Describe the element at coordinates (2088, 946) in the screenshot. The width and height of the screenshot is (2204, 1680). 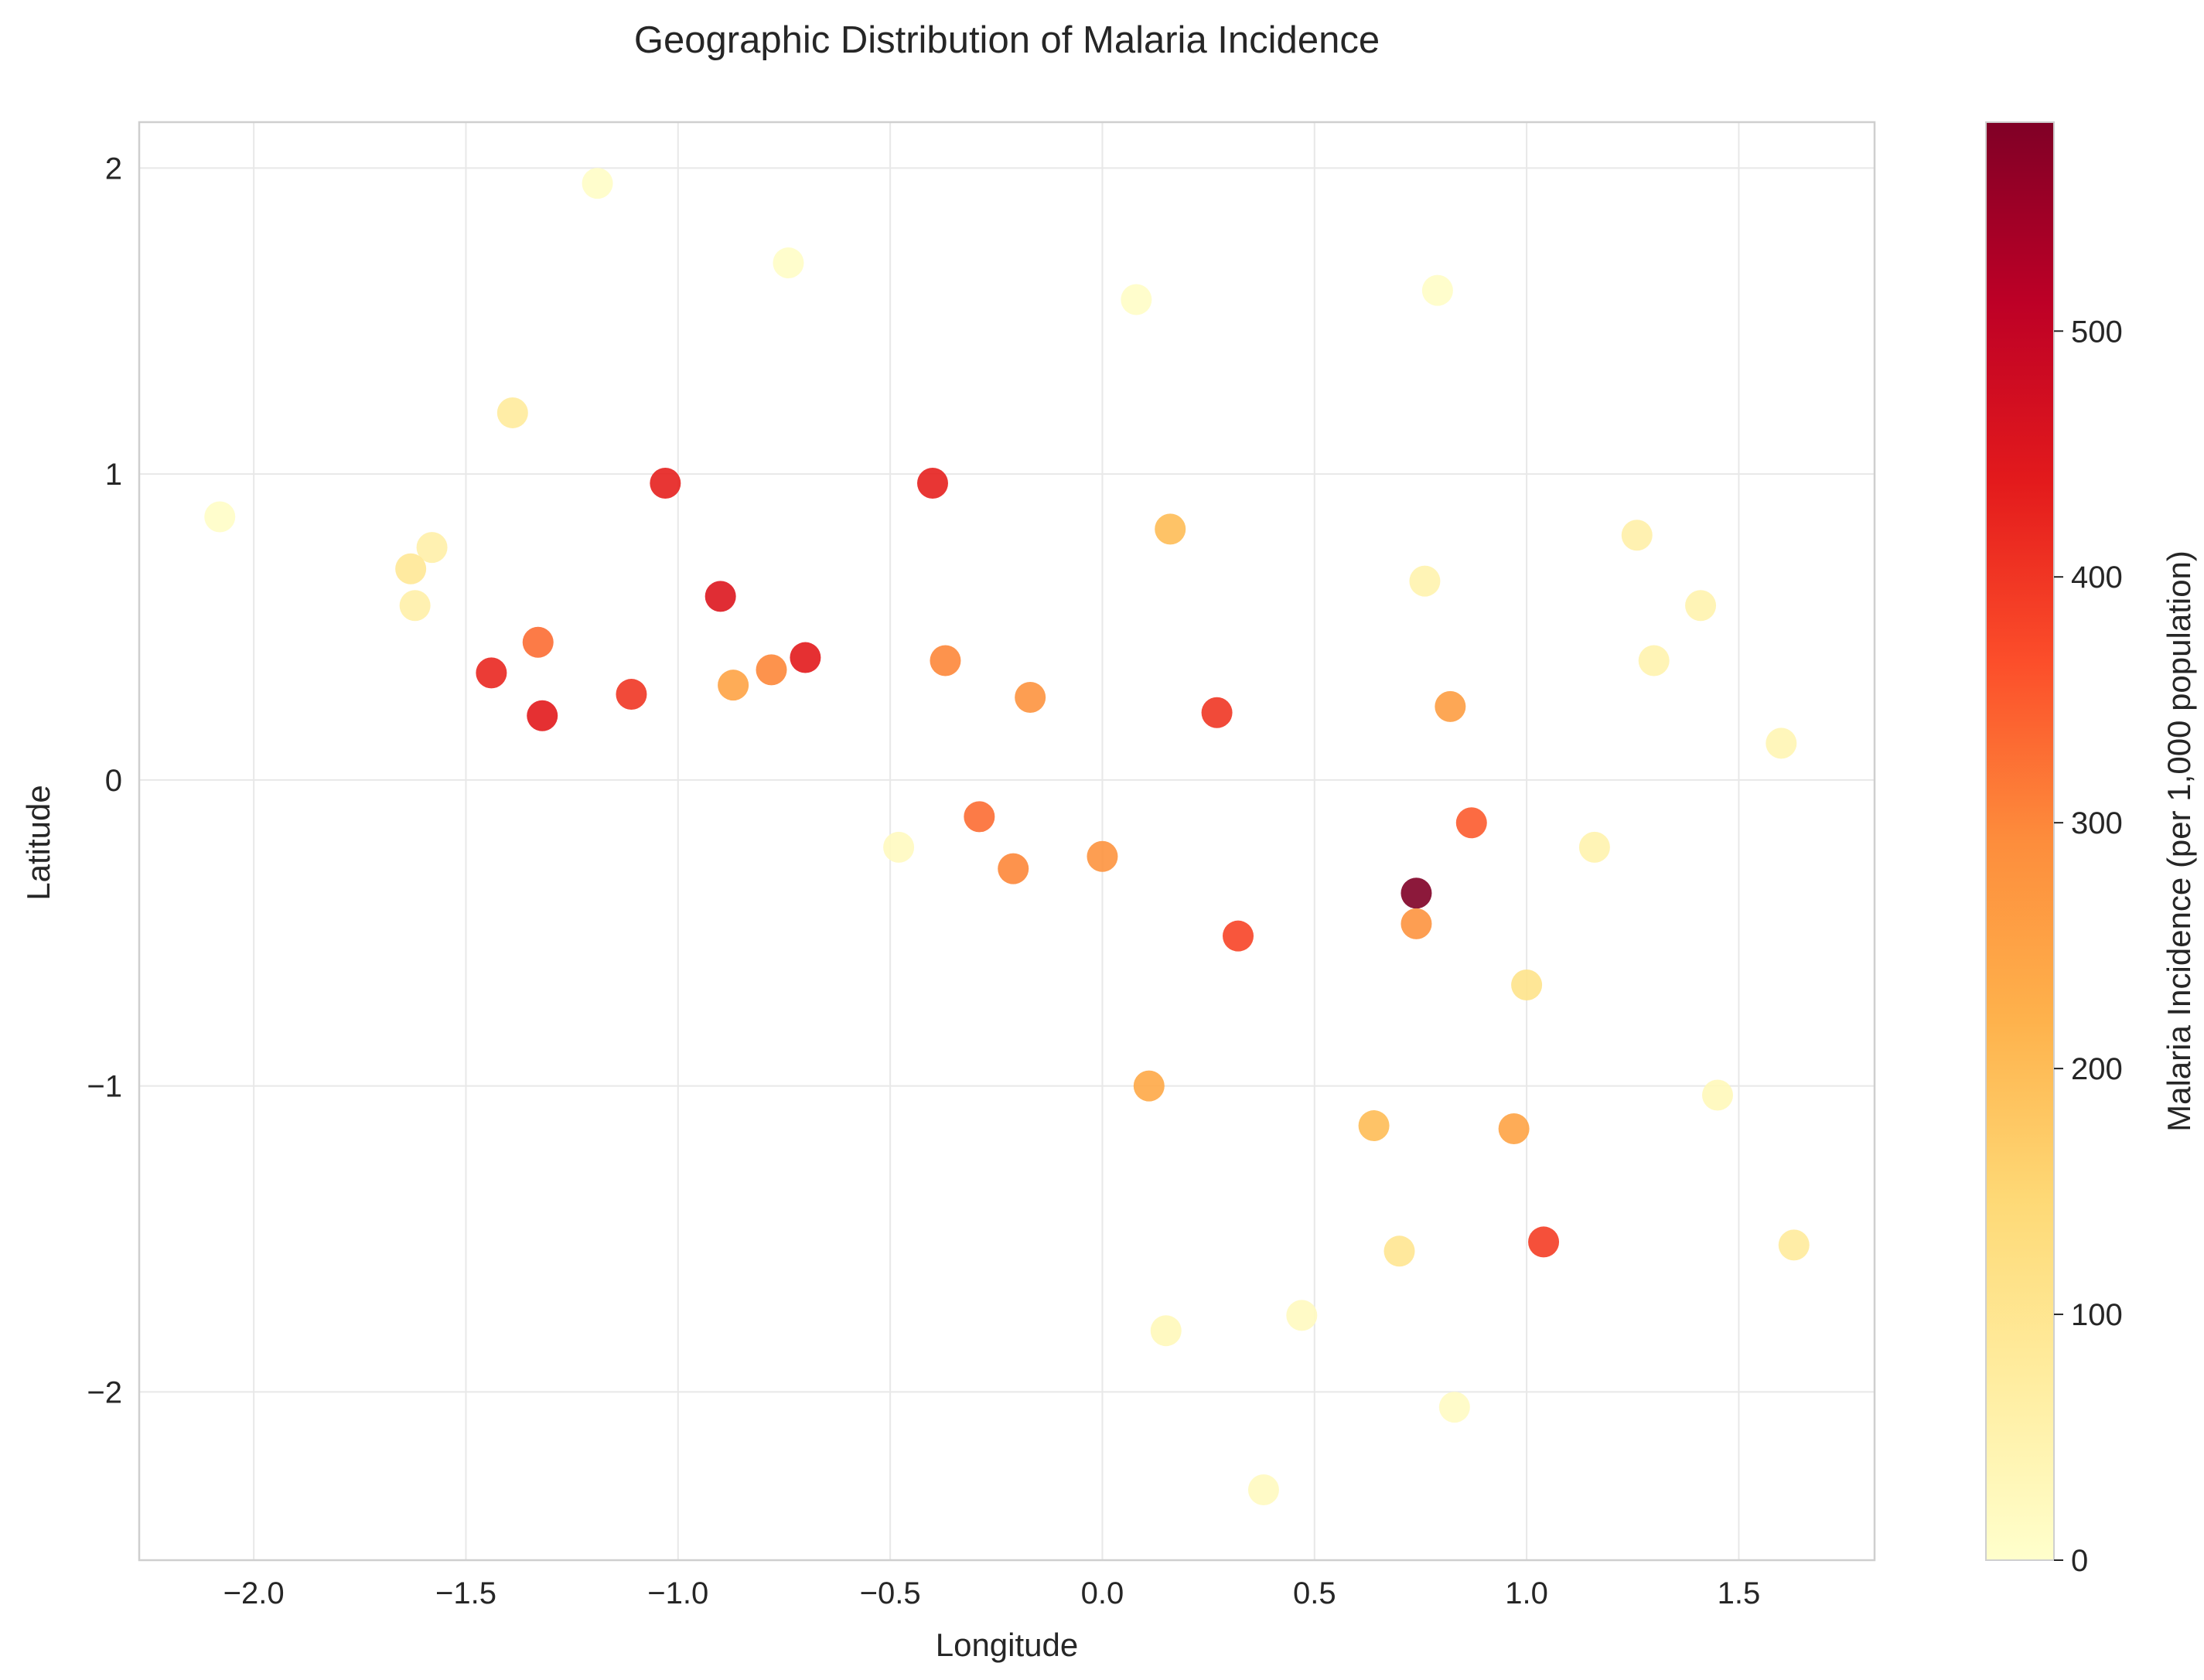
I see `colorbar-ticks: 0 100 200 300 400 500` at that location.